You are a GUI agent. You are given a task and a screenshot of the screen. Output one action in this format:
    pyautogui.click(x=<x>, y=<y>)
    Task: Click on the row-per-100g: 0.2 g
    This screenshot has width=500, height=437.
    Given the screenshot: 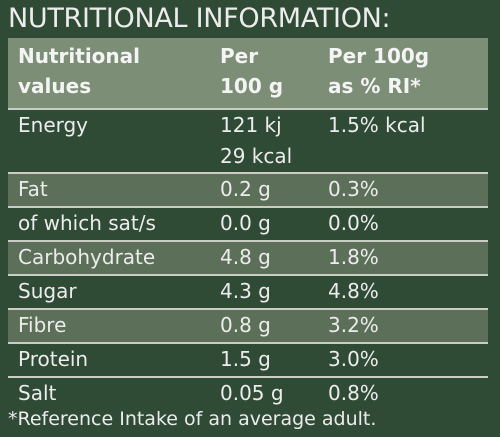 What is the action you would take?
    pyautogui.click(x=245, y=189)
    